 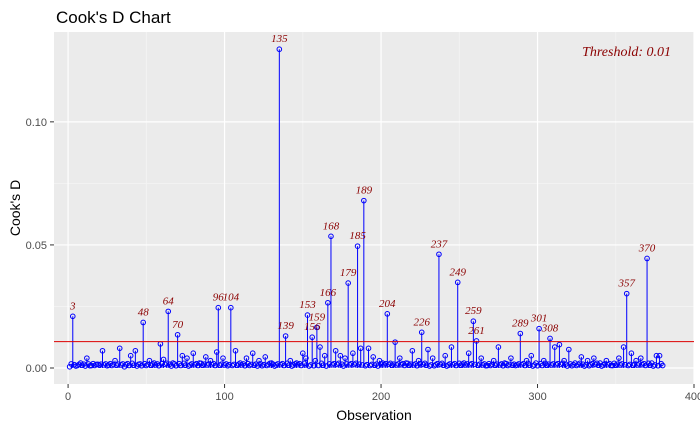 I want to click on x-tick-label: 300, so click(x=537, y=397).